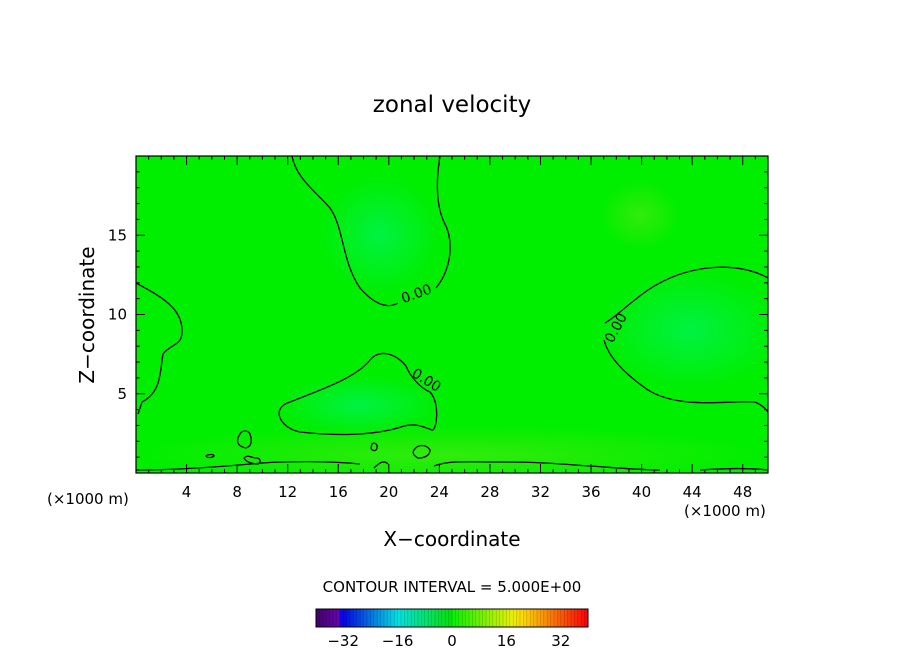 The width and height of the screenshot is (904, 654). I want to click on x-tick-label: 36, so click(590, 492).